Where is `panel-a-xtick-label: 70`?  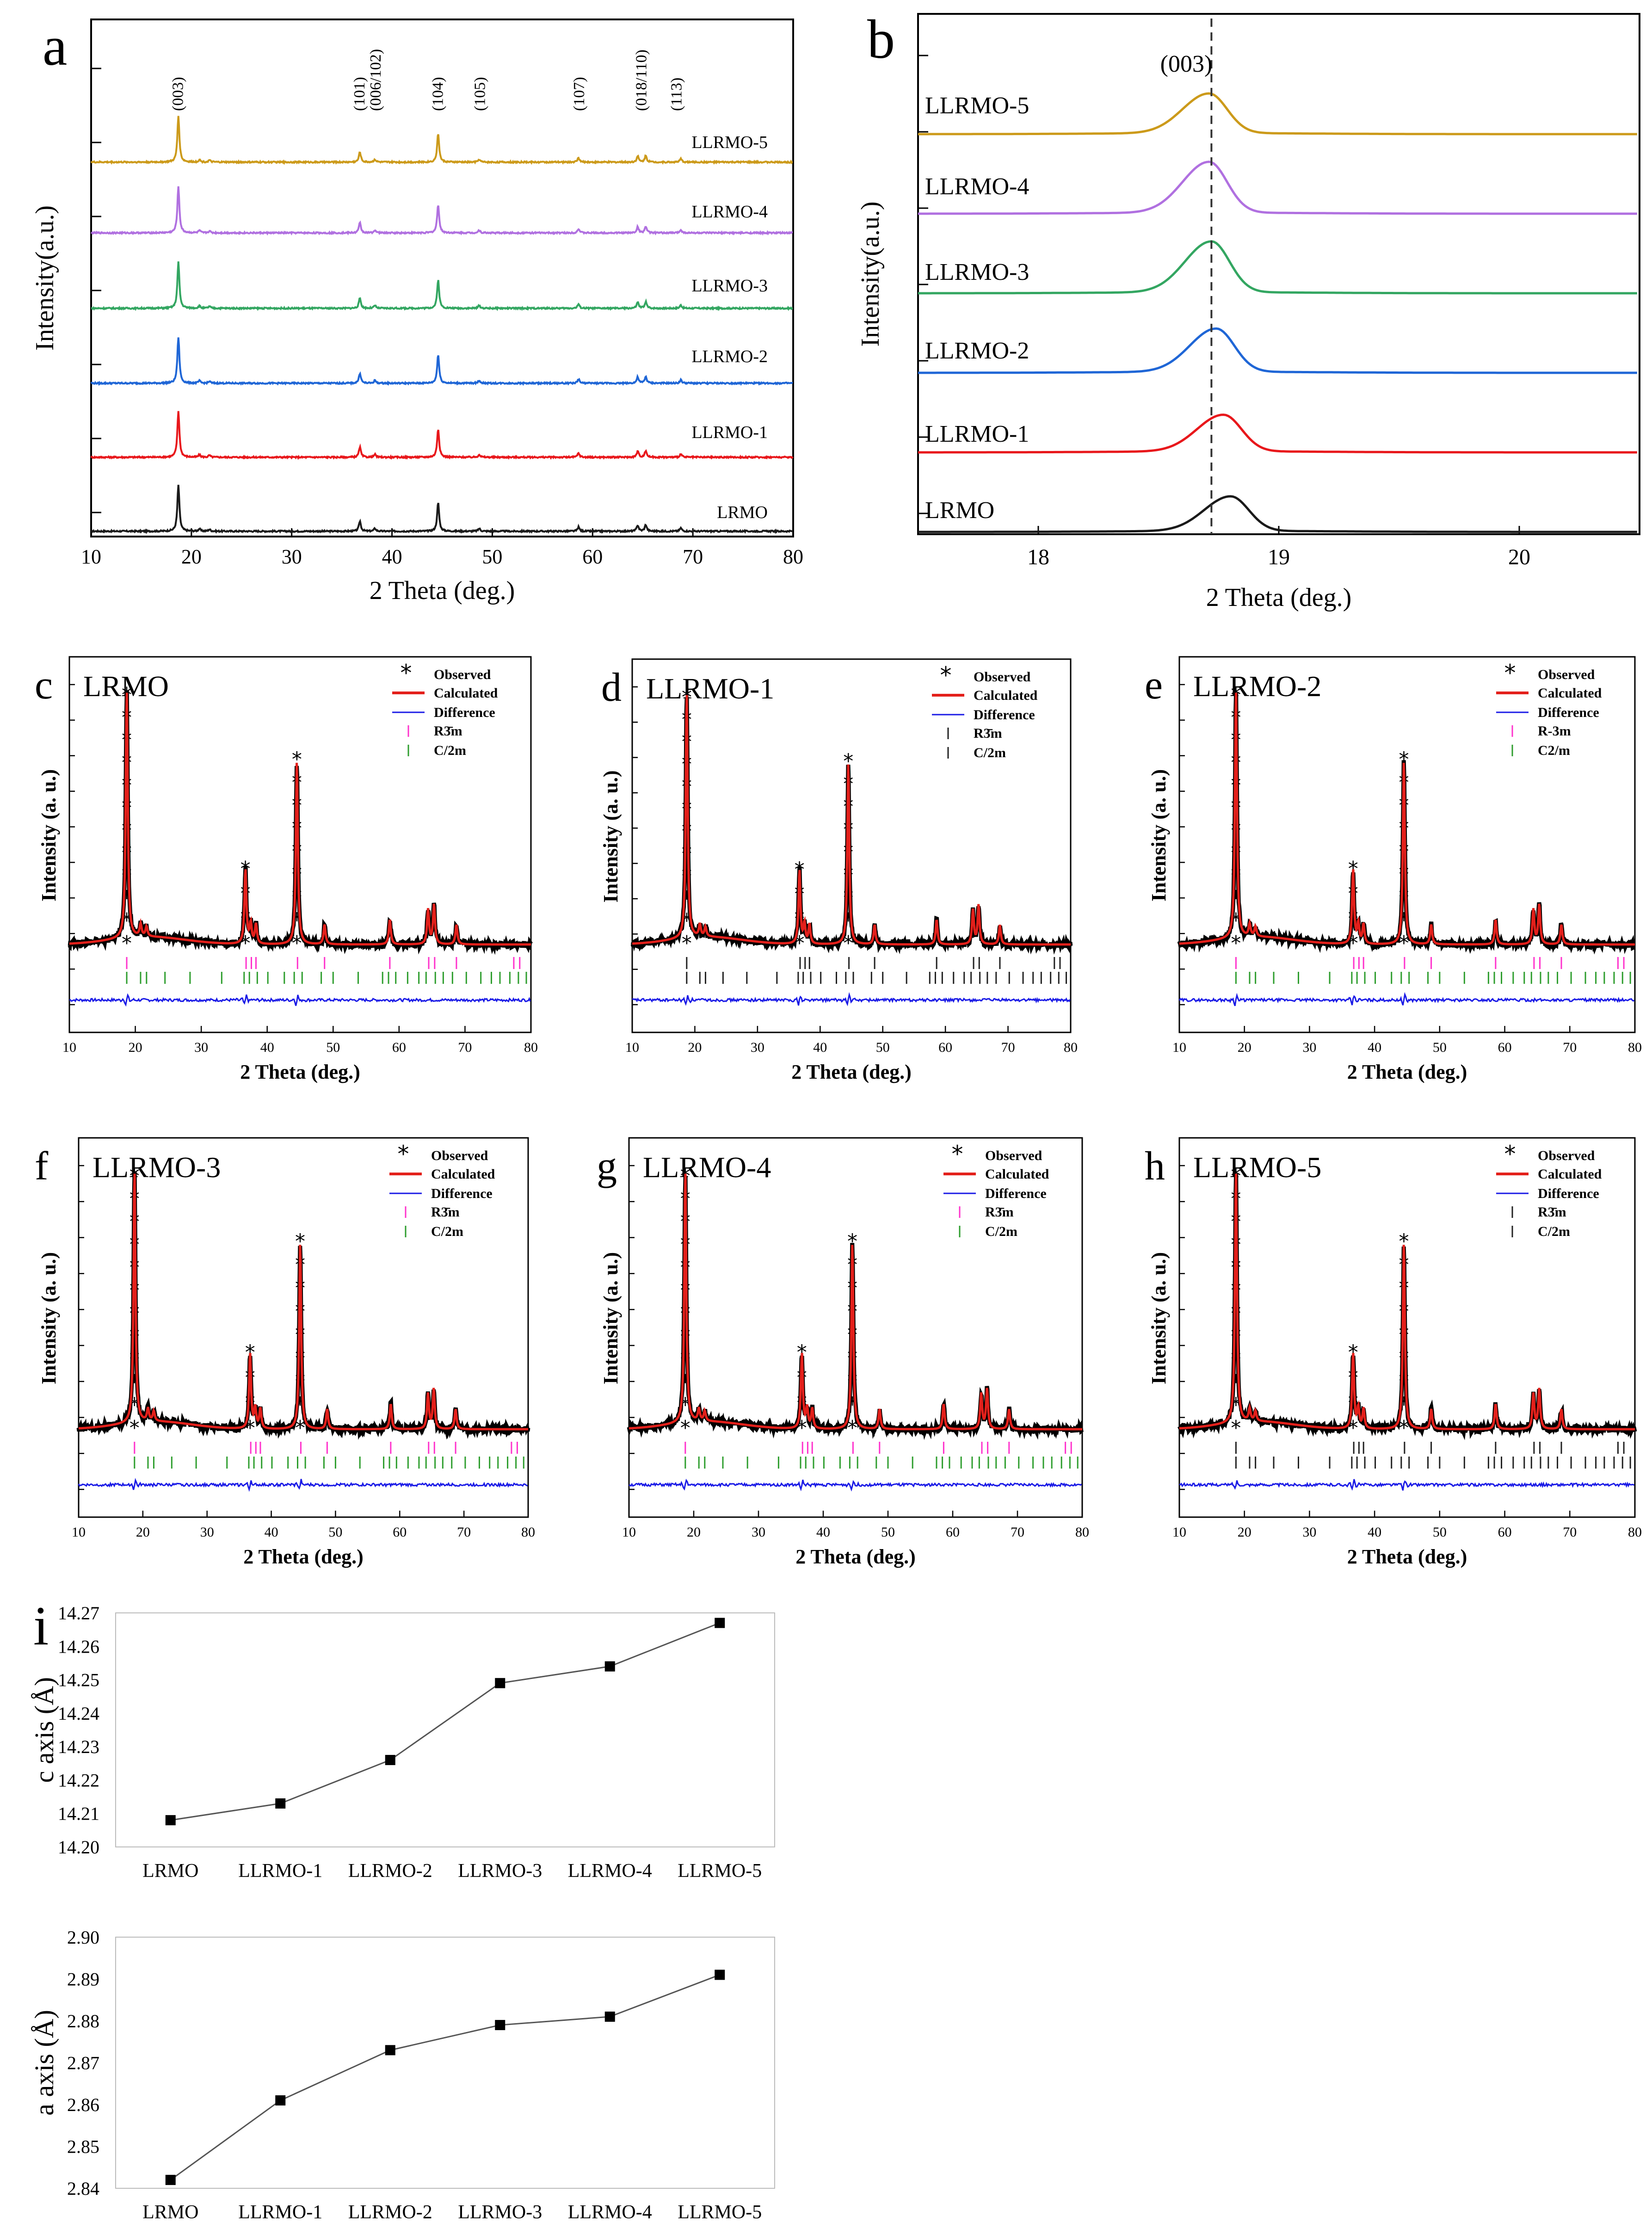 panel-a-xtick-label: 70 is located at coordinates (693, 556).